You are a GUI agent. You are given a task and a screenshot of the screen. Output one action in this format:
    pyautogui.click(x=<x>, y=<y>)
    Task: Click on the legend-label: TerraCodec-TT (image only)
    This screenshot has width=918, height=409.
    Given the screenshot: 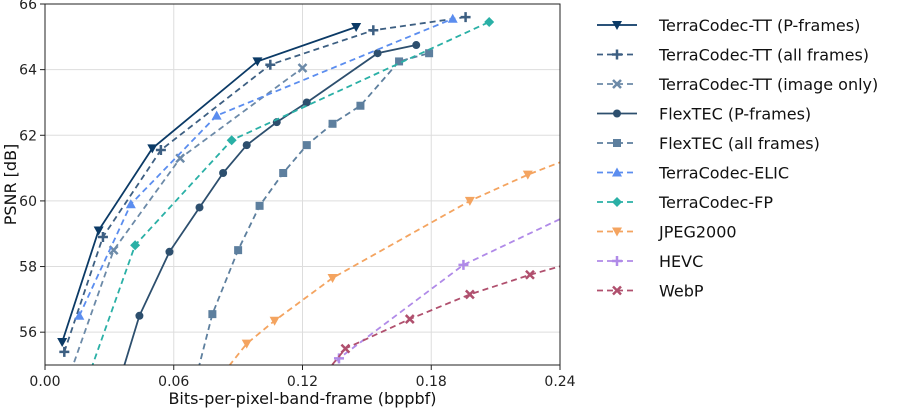 What is the action you would take?
    pyautogui.click(x=768, y=84)
    